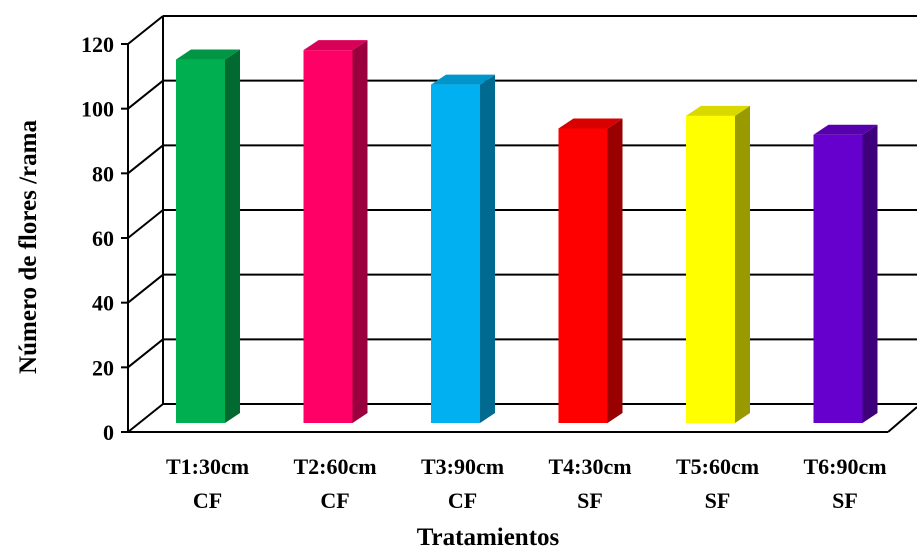 The width and height of the screenshot is (917, 547). Describe the element at coordinates (488, 535) in the screenshot. I see `x-axis-title: Tratamientos` at that location.